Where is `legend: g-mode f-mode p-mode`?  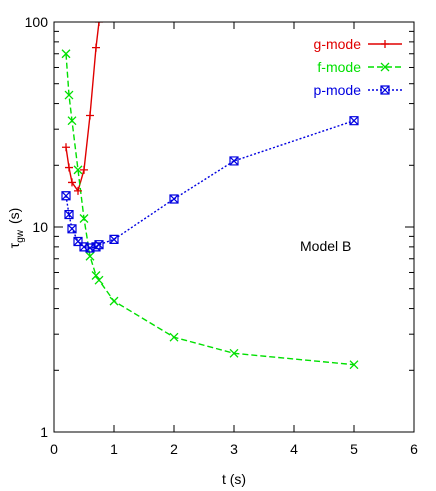 legend: g-mode f-mode p-mode is located at coordinates (358, 67).